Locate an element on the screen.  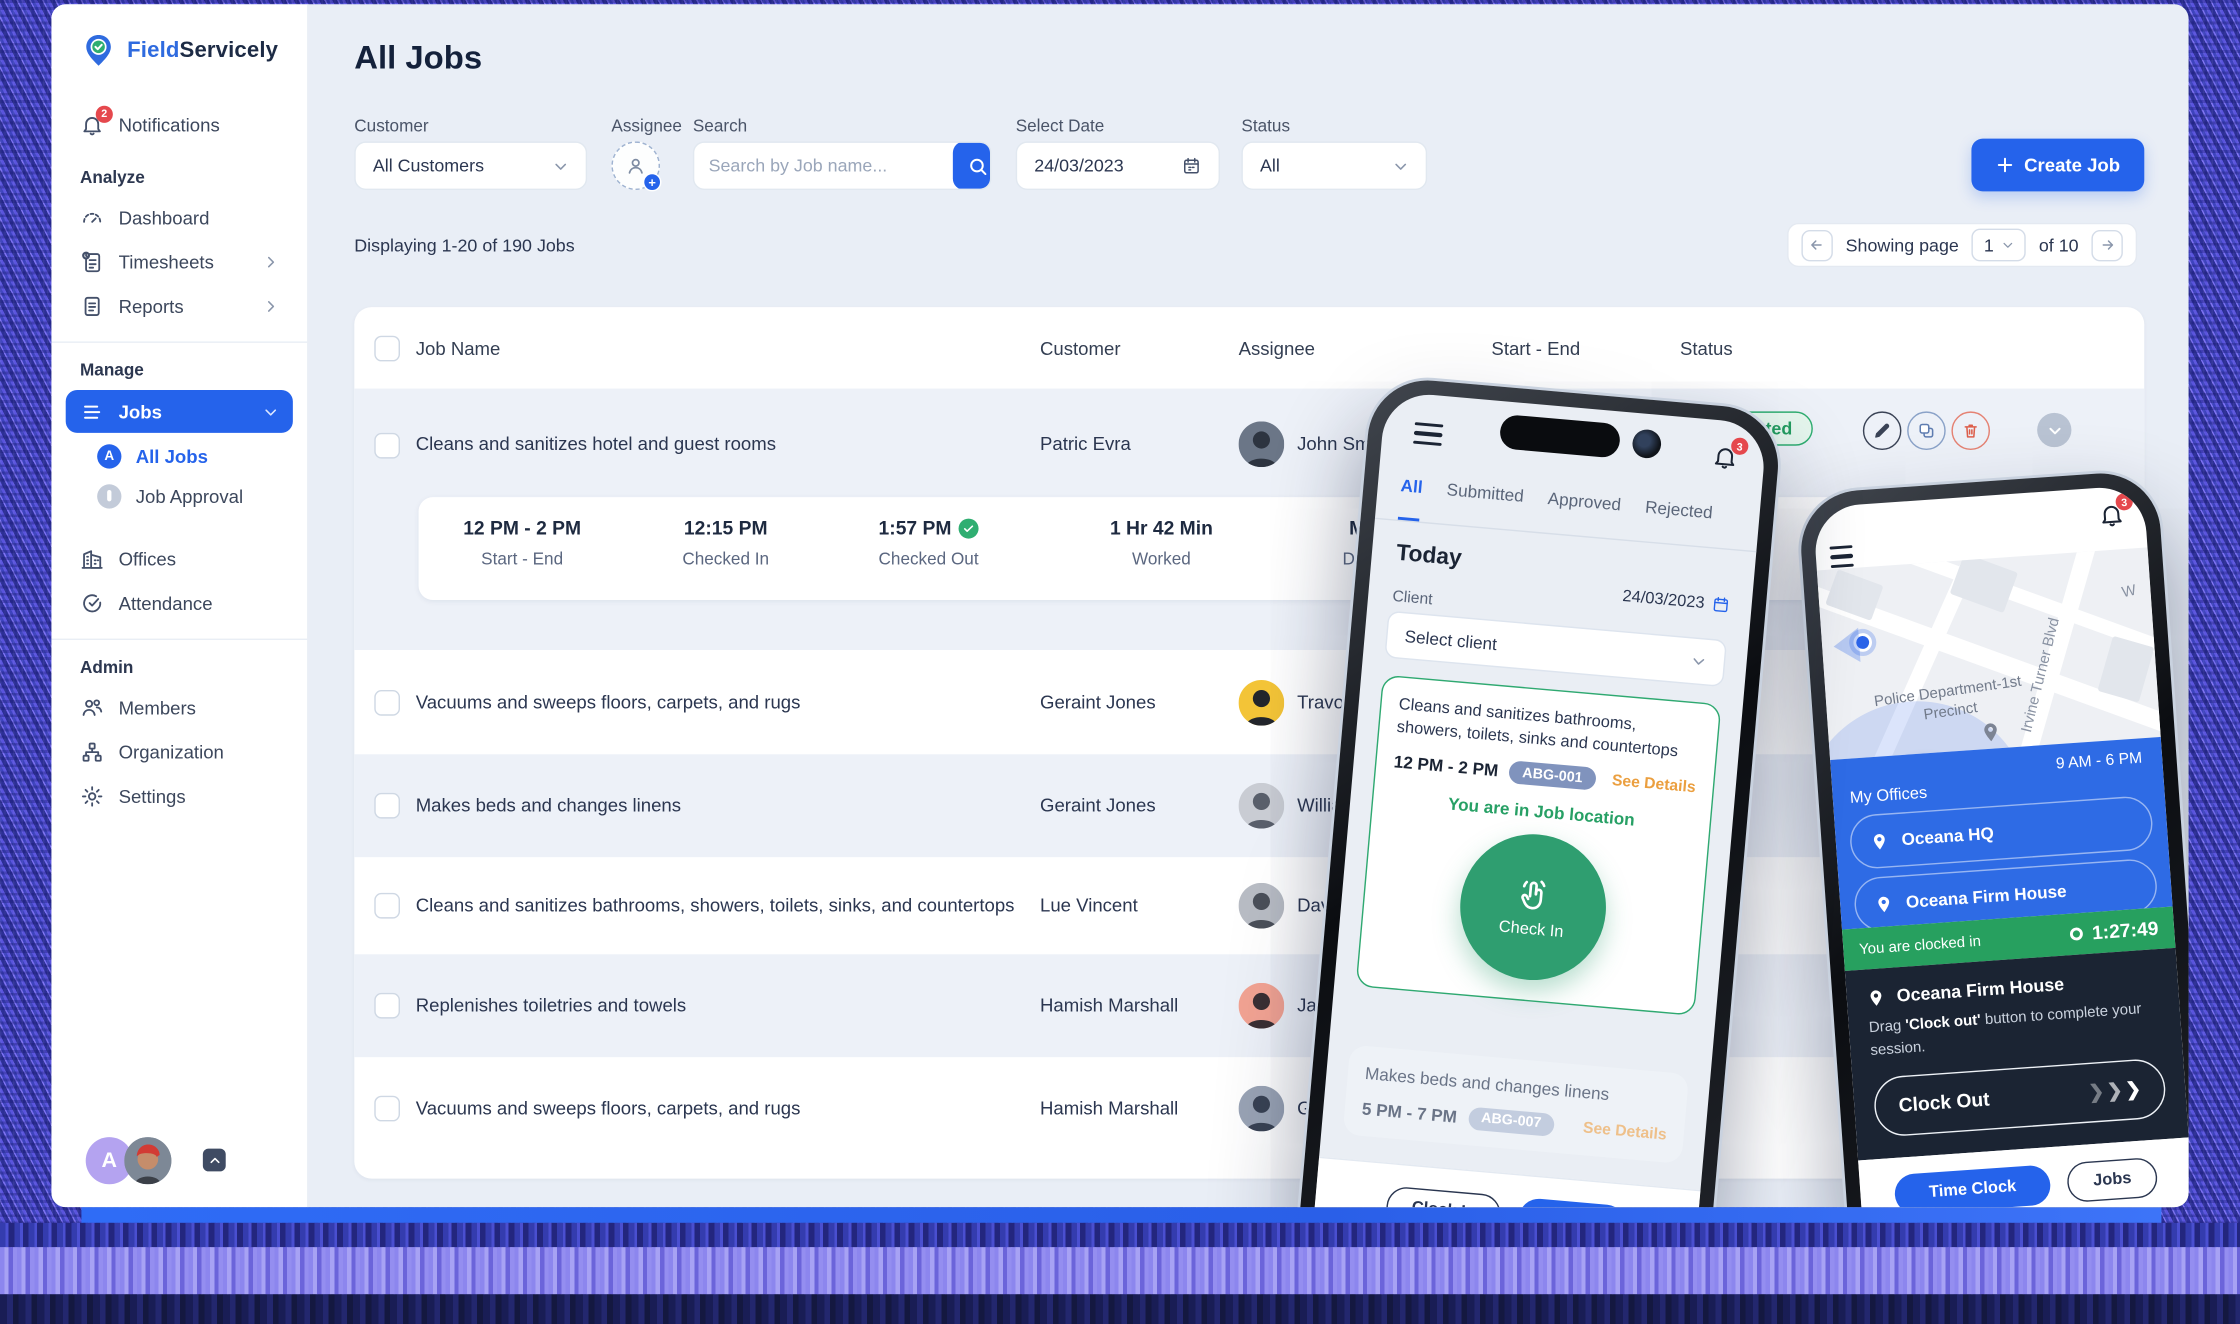
sidebar-item-label: Attendance is located at coordinates (165, 603).